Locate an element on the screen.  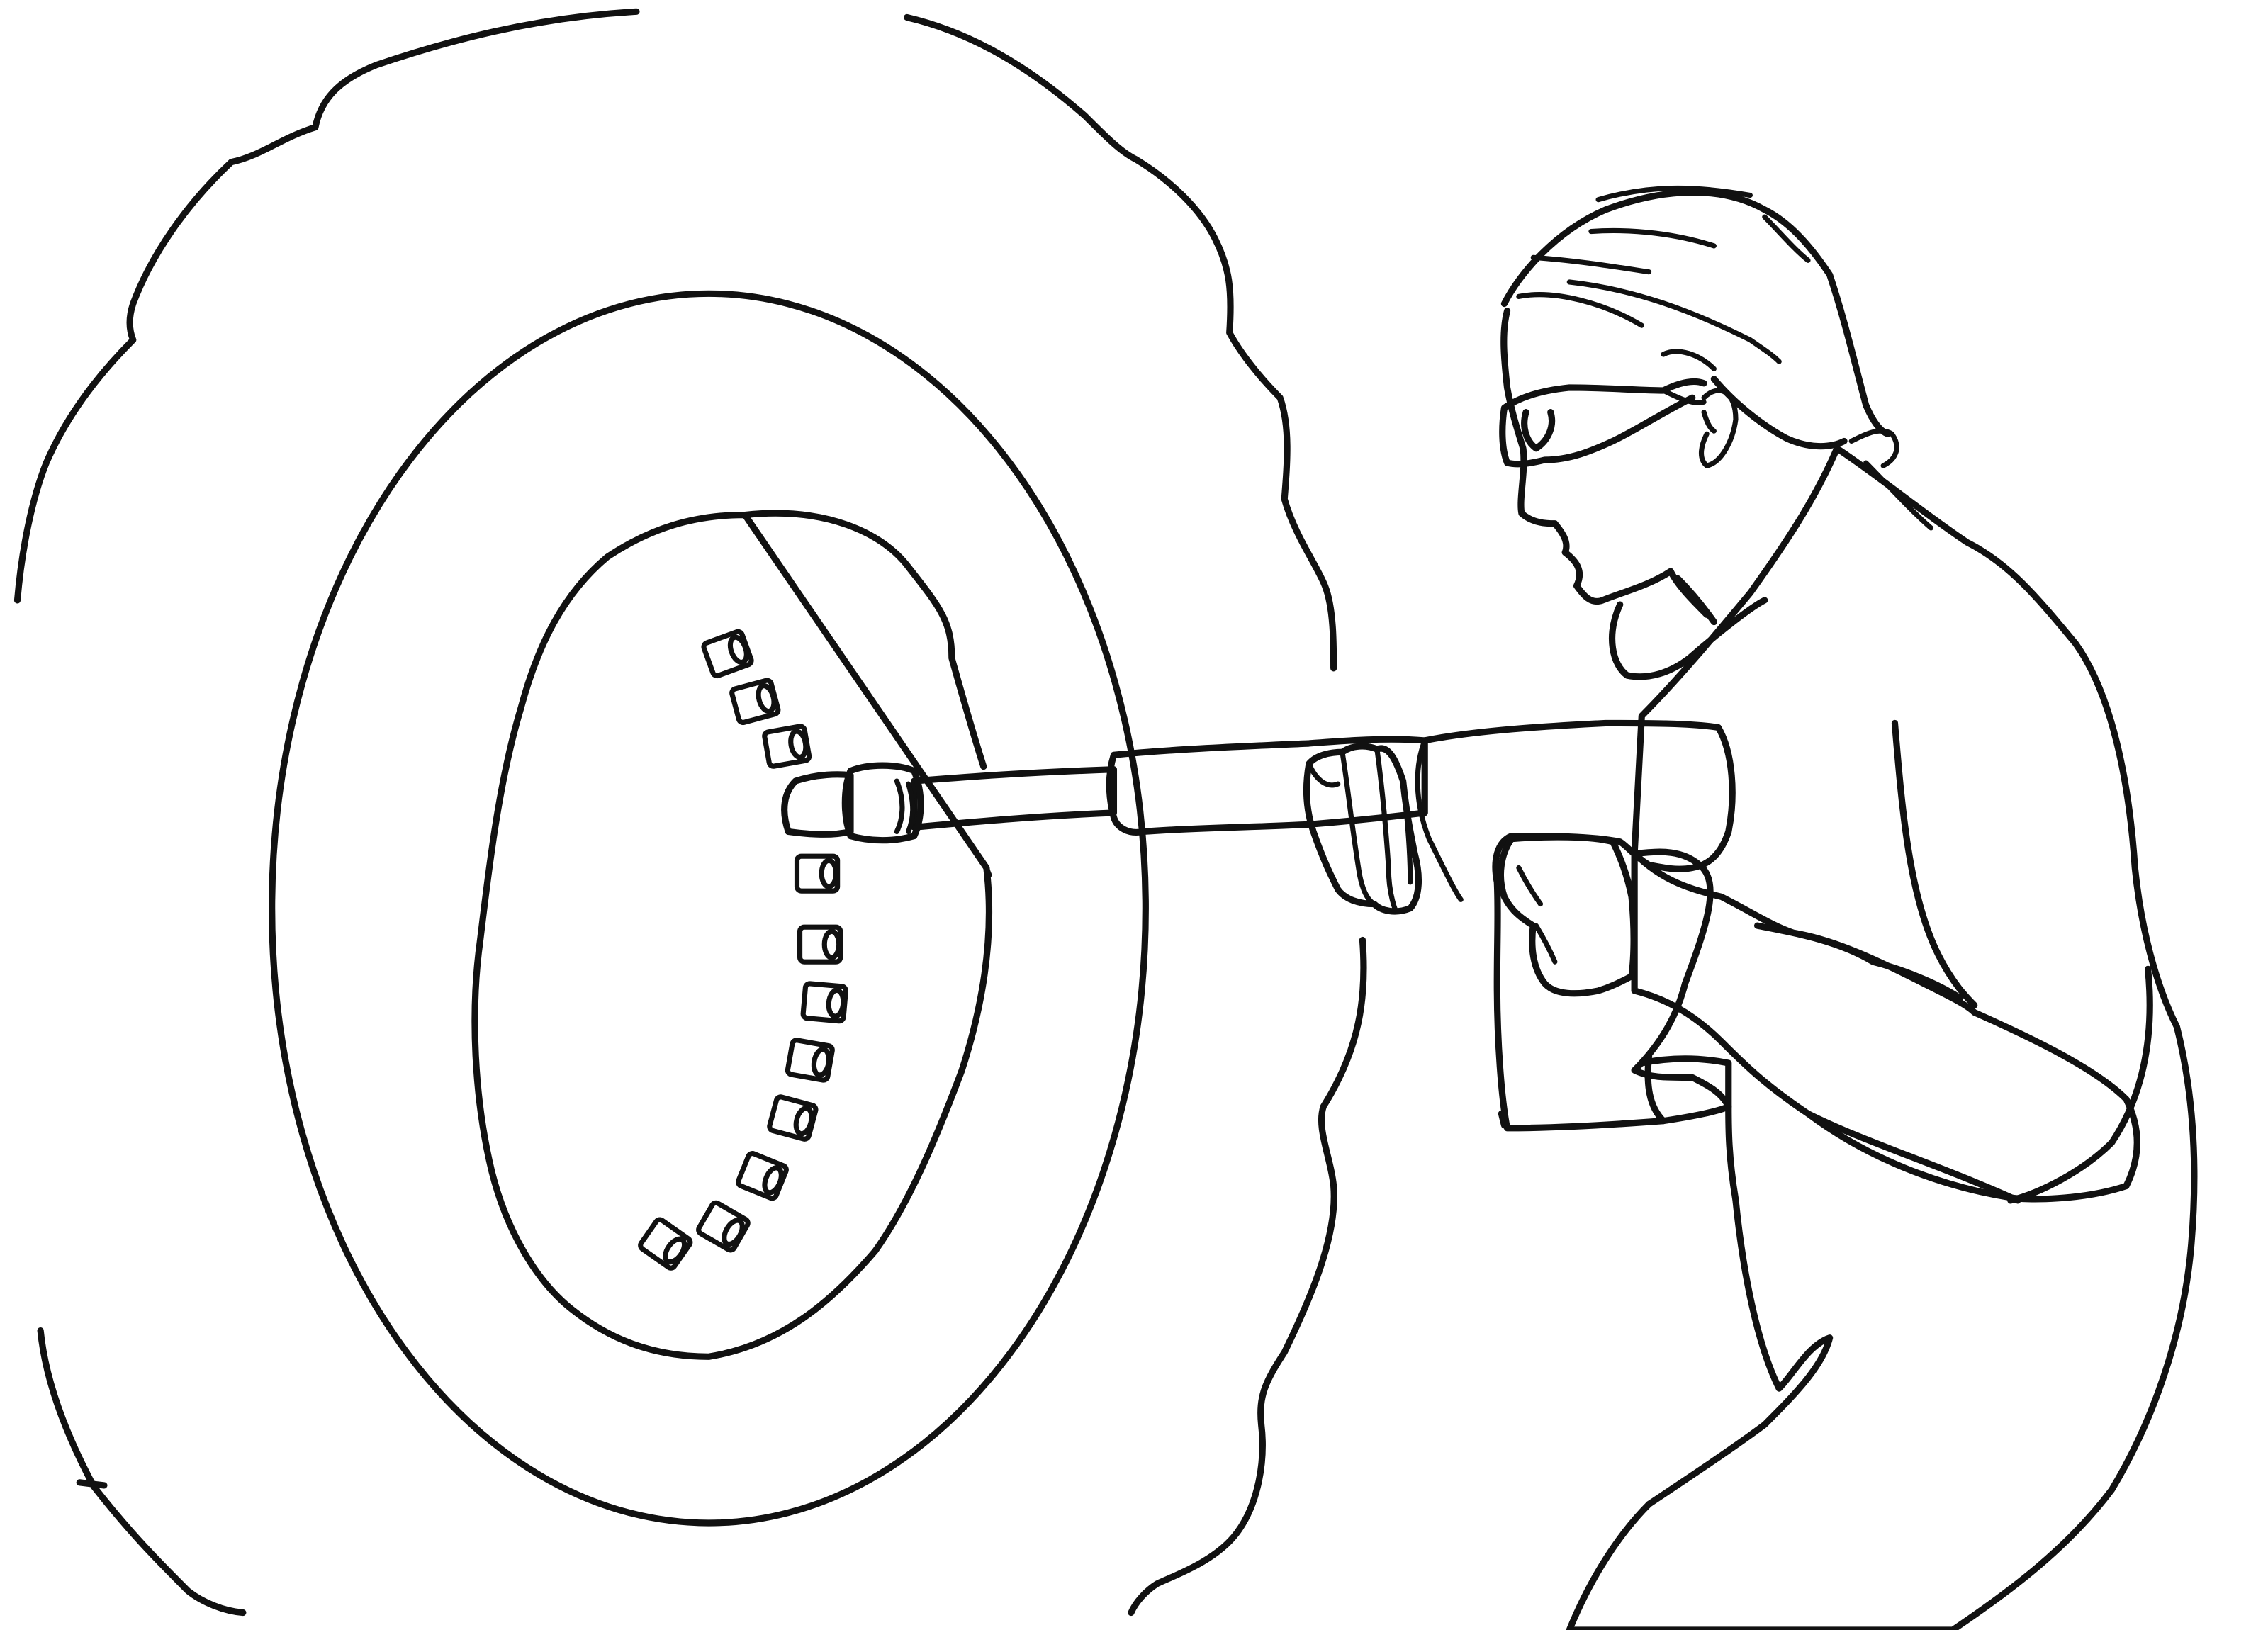
wheel-rim is located at coordinates (732, 935).